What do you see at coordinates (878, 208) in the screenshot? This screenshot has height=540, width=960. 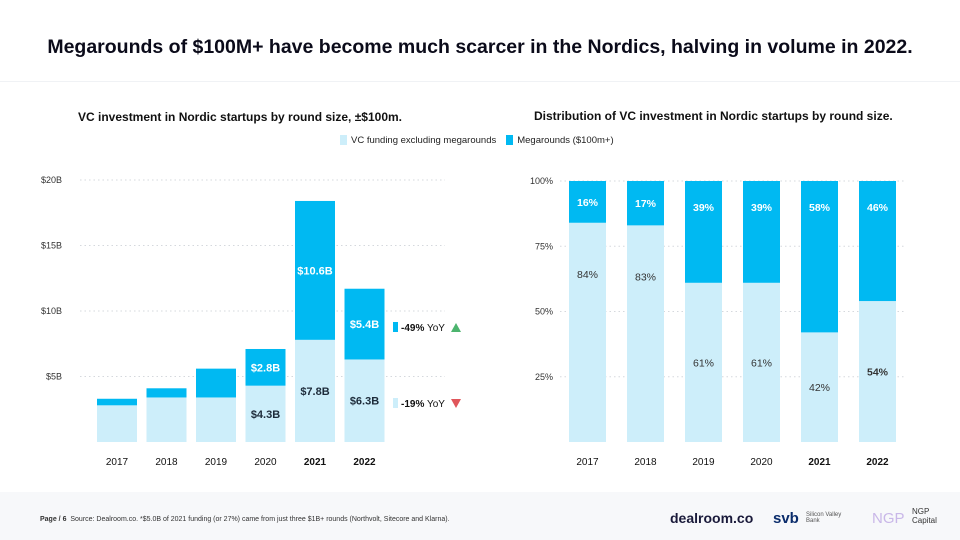 I see `data-label: 46%` at bounding box center [878, 208].